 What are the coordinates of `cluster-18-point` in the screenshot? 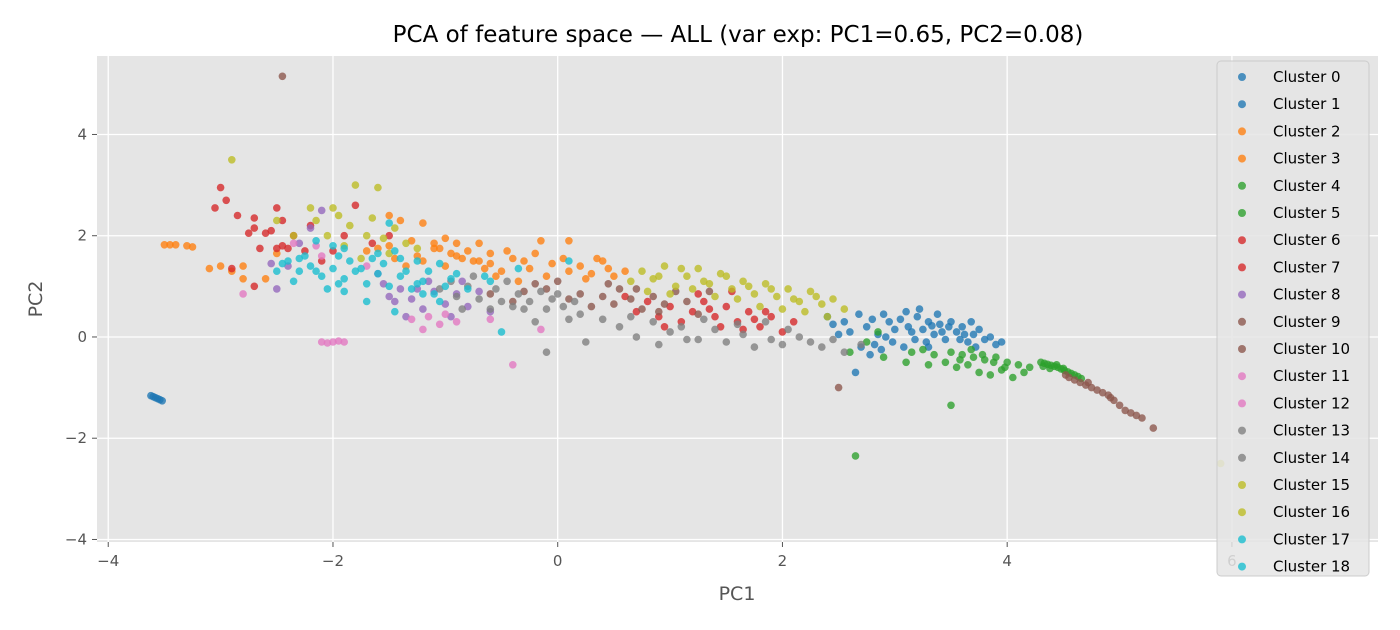 It's located at (518, 268).